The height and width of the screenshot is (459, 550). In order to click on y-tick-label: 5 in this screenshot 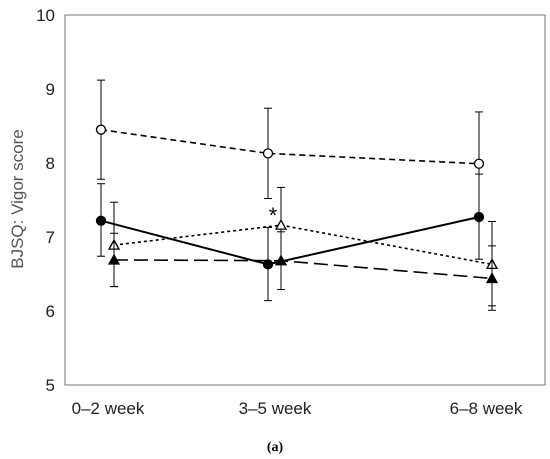, I will do `click(50, 385)`.